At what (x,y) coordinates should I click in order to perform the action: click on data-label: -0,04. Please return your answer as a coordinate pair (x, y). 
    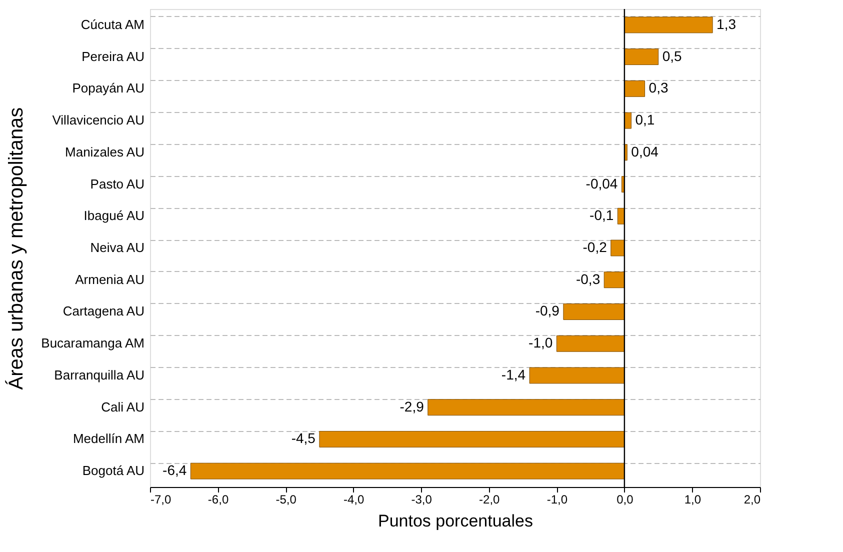
    Looking at the image, I should click on (602, 183).